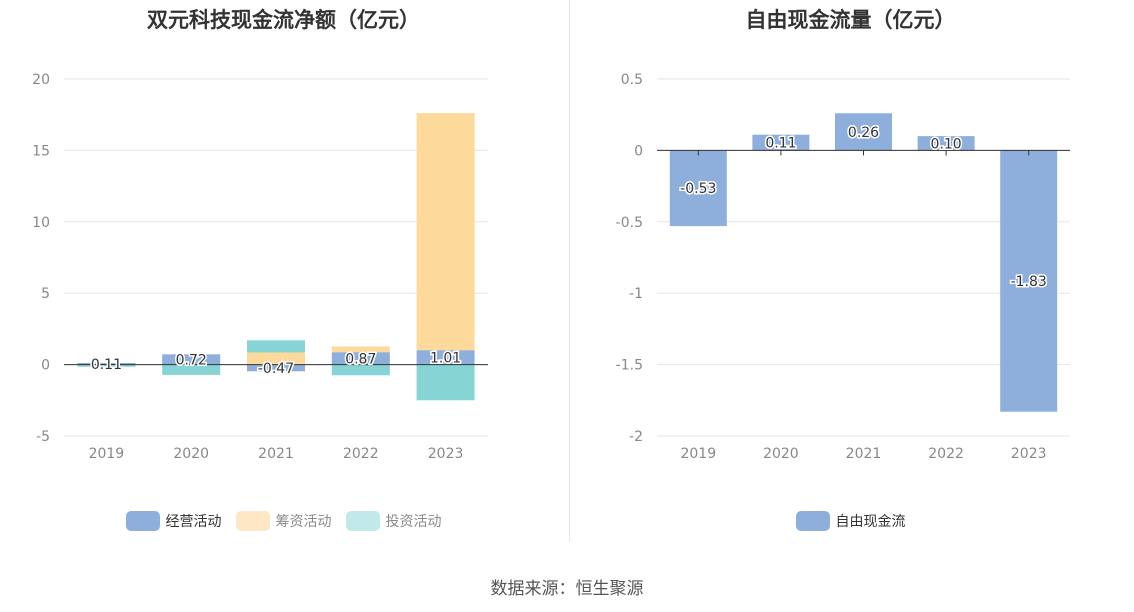 Image resolution: width=1134 pixels, height=612 pixels. I want to click on panel-divider, so click(569, 271).